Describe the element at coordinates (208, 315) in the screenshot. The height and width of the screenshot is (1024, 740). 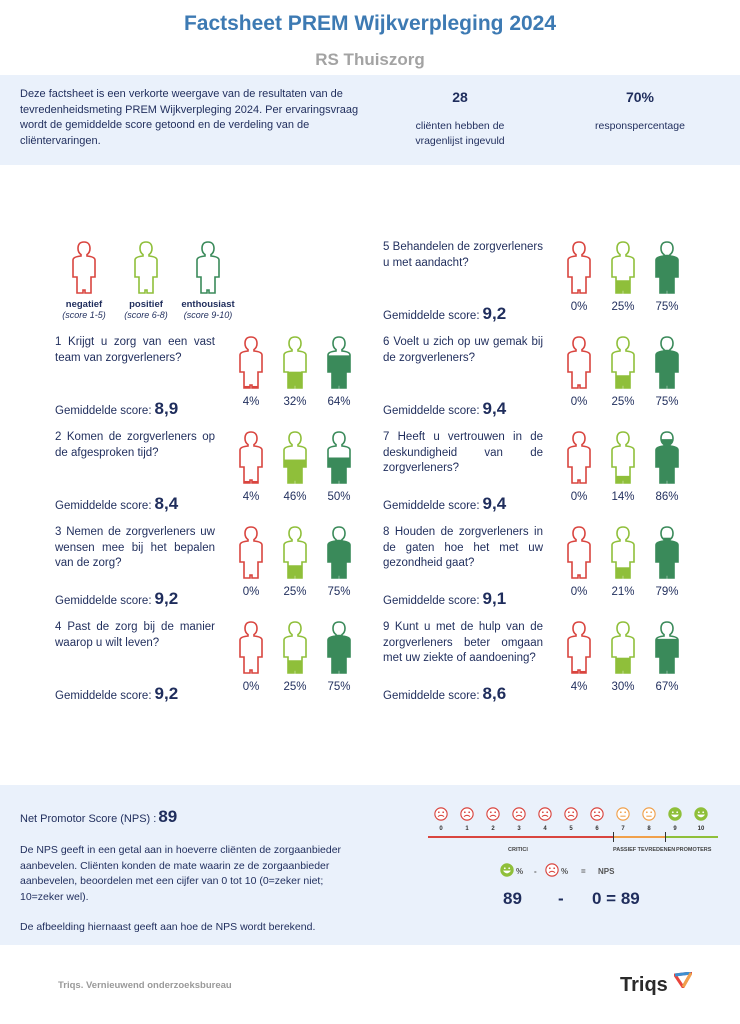
I see `legend-range: (score 9-10)` at that location.